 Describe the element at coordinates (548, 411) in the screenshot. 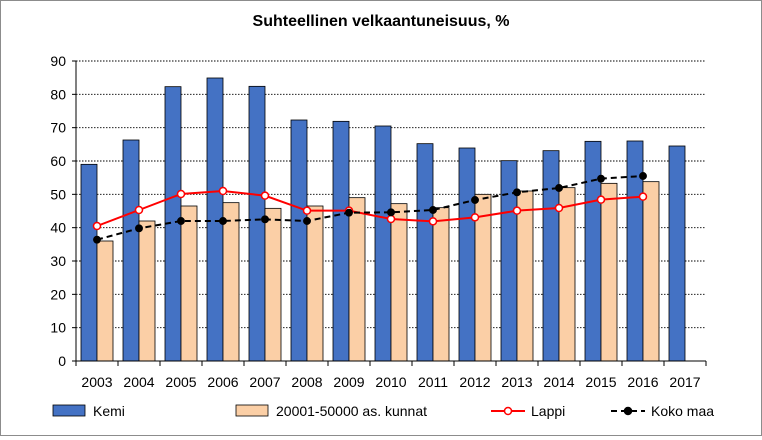

I see `legend-label-lappi: Lappi` at that location.